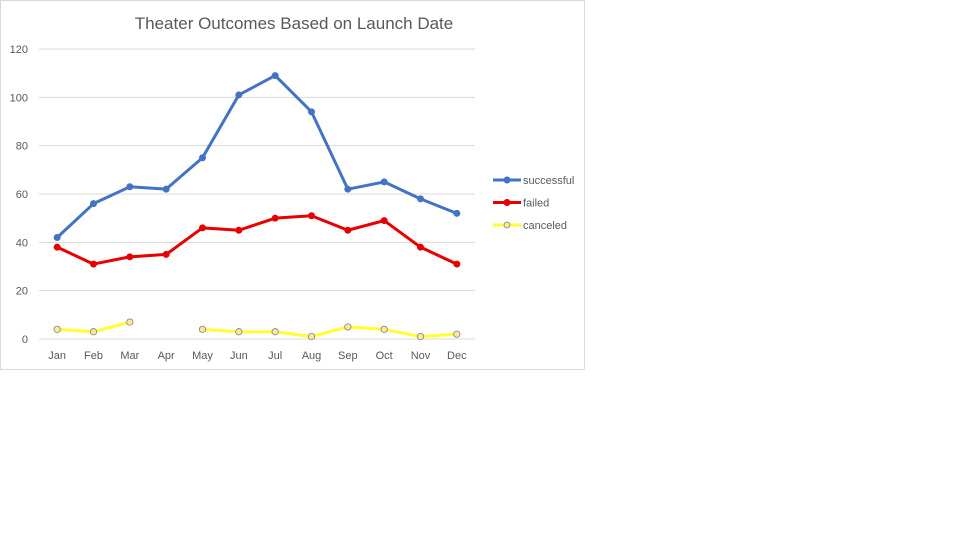 The width and height of the screenshot is (960, 540). I want to click on legend-item-canceled: canceled, so click(530, 226).